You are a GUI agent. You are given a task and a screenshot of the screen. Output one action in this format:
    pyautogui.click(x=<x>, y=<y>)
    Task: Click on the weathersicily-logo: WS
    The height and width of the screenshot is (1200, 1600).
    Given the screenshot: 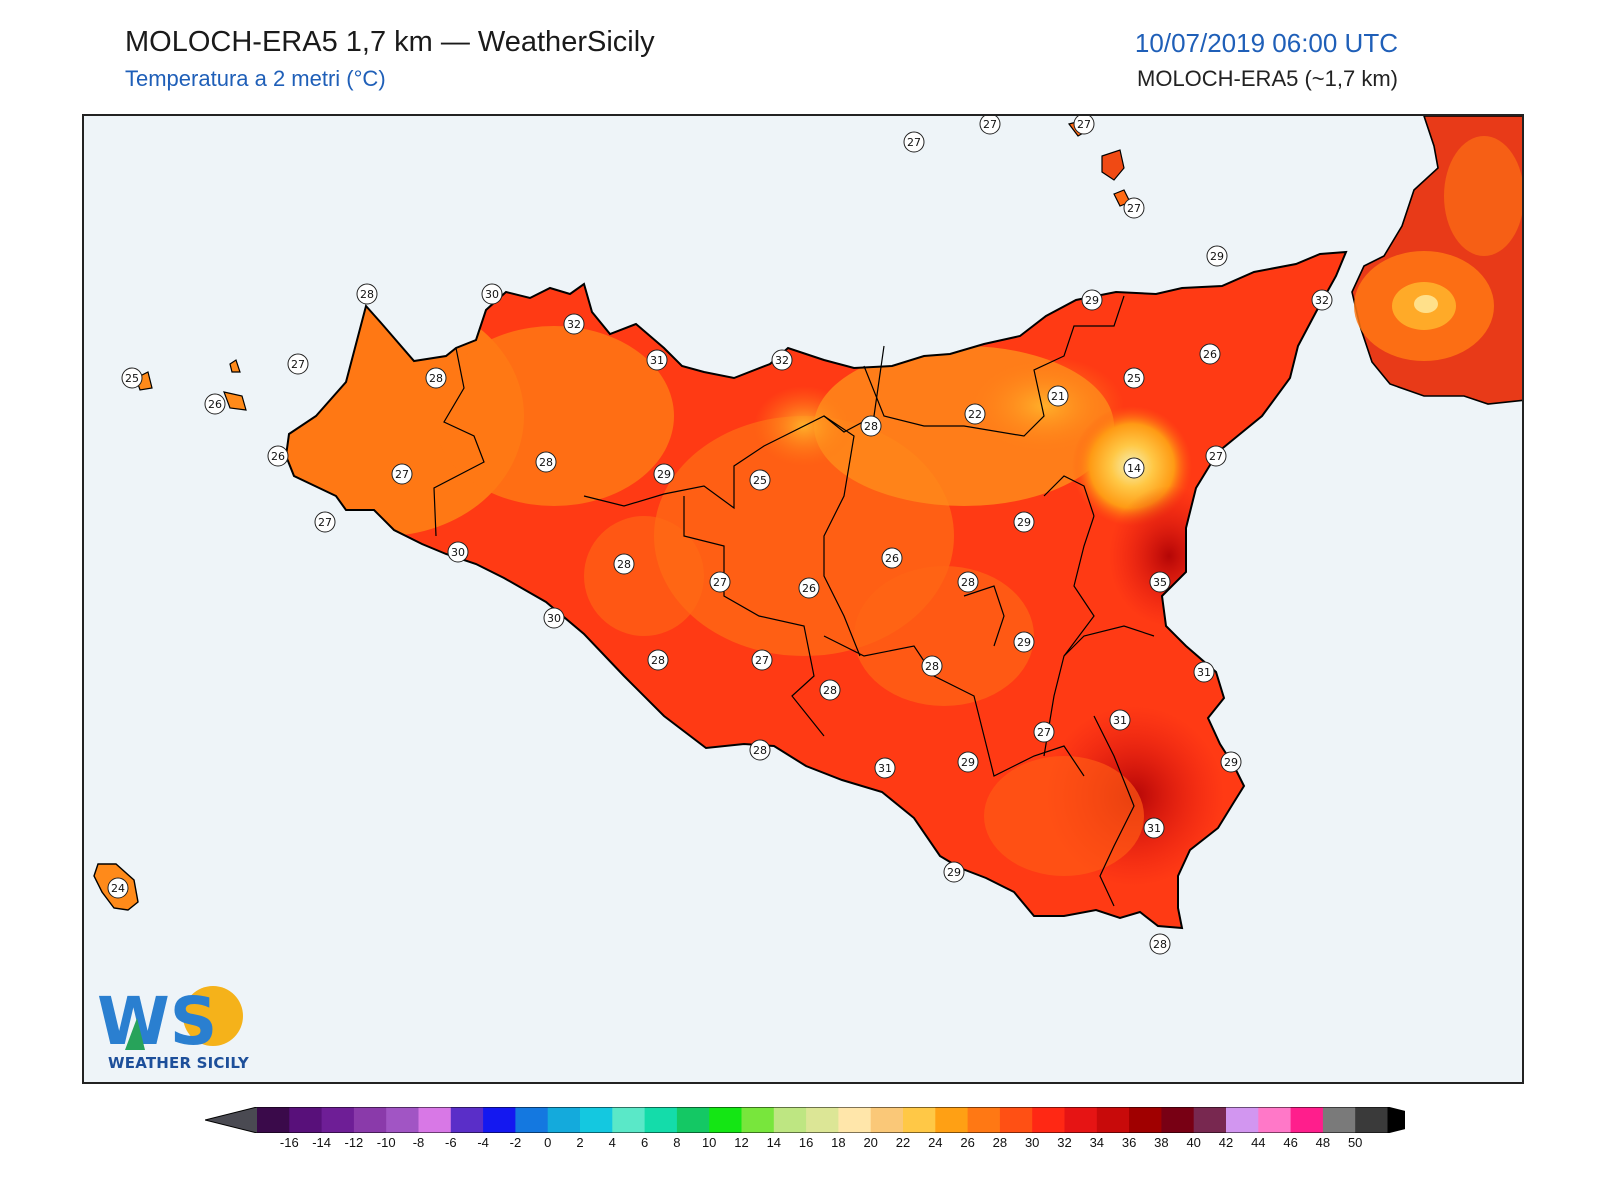 What is the action you would take?
    pyautogui.click(x=175, y=1032)
    